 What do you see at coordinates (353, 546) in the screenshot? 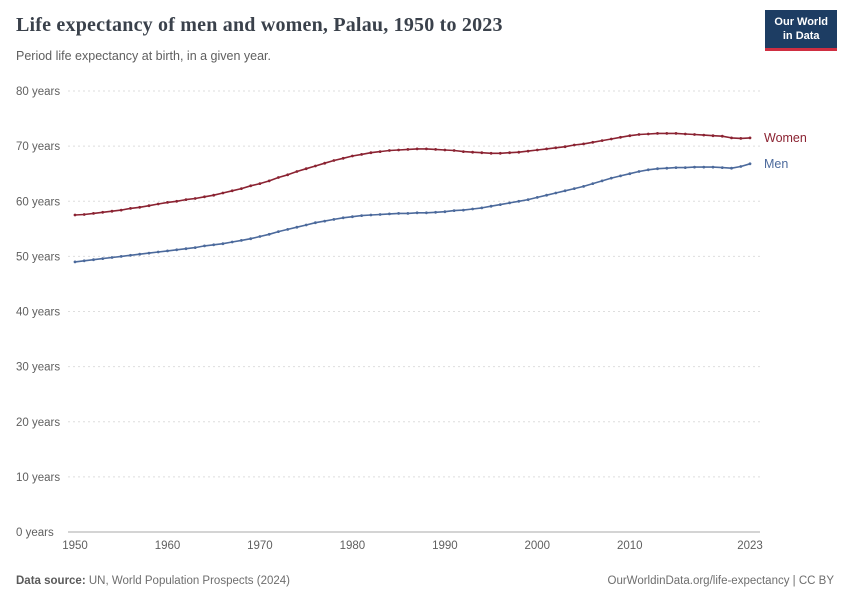
I see `x-axis-tick-label: 1980` at bounding box center [353, 546].